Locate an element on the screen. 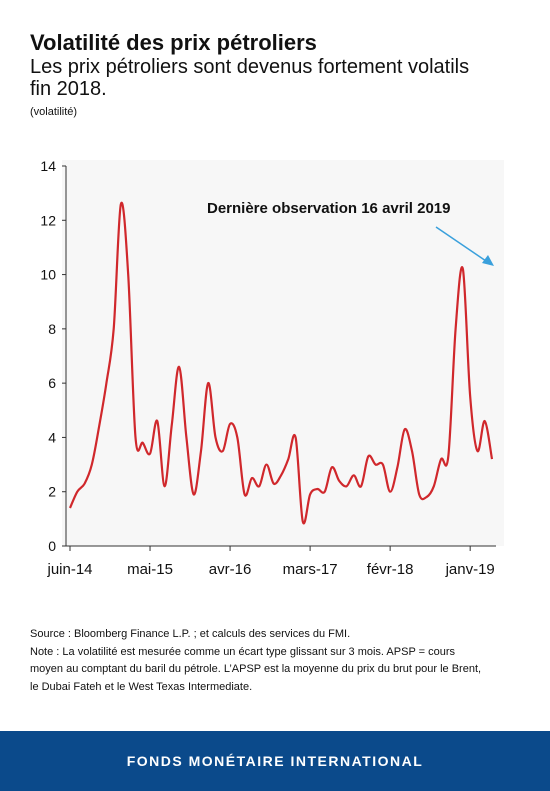 The image size is (550, 791). x-tick-label: févr-18 is located at coordinates (390, 569).